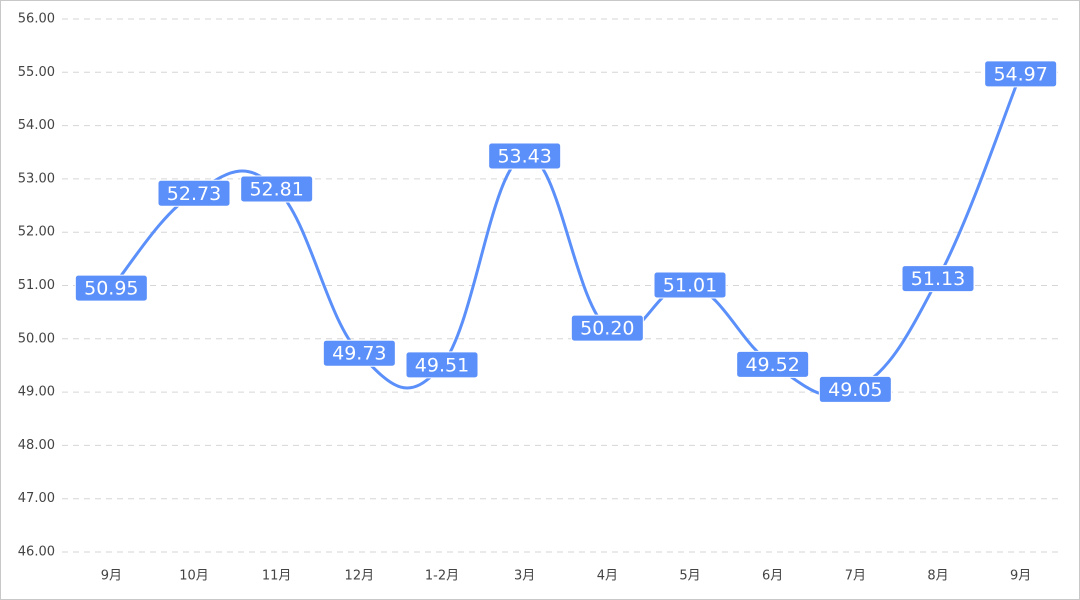 This screenshot has height=600, width=1080. What do you see at coordinates (36, 72) in the screenshot?
I see `y-tick-label: 55.00` at bounding box center [36, 72].